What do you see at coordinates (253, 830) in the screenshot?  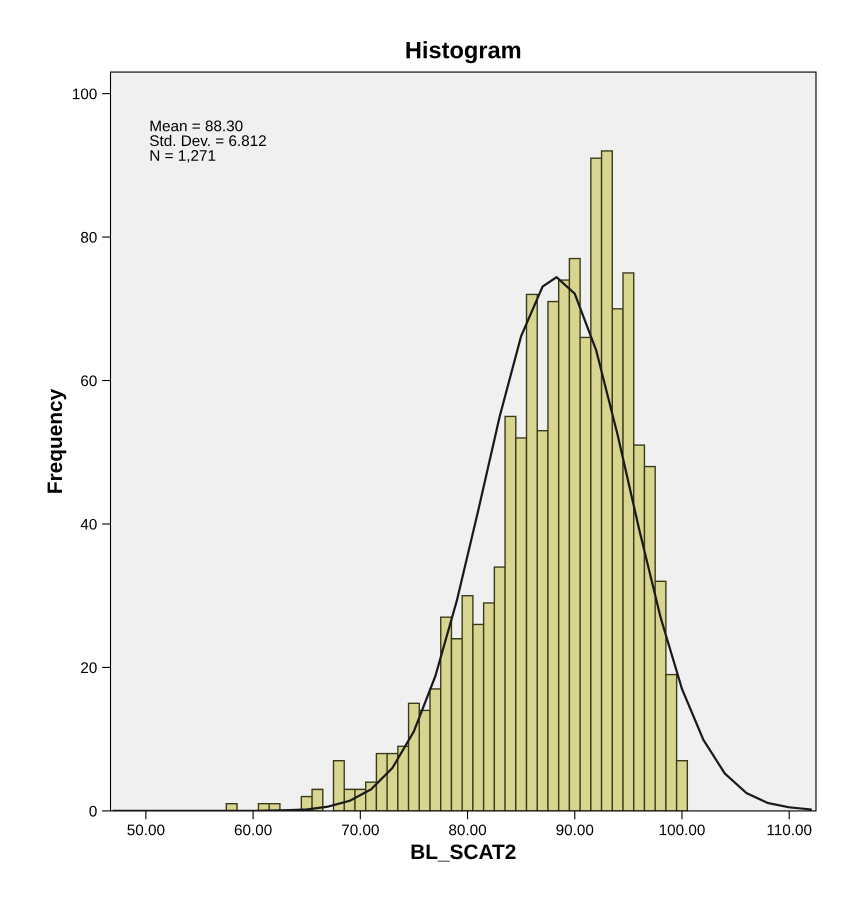 I see `x-tick-label: 60.00` at bounding box center [253, 830].